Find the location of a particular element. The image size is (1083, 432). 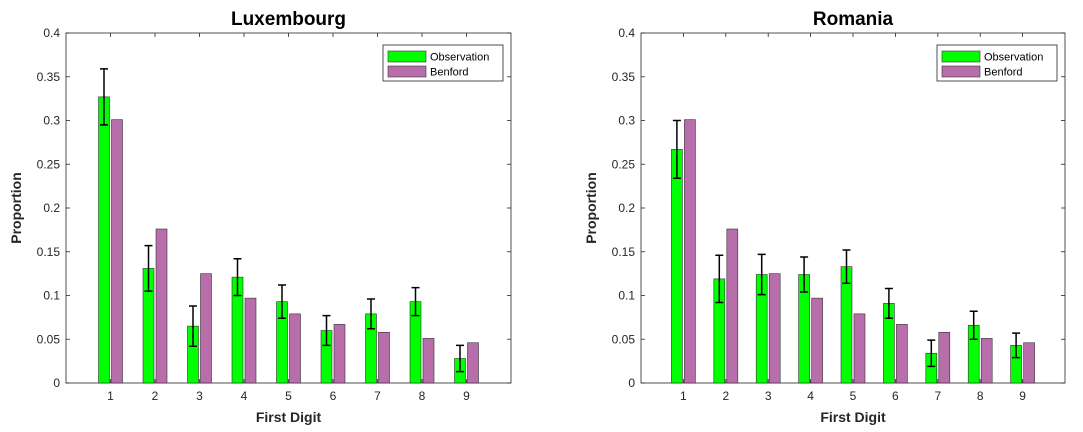

chart-title: Romania is located at coordinates (853, 19).